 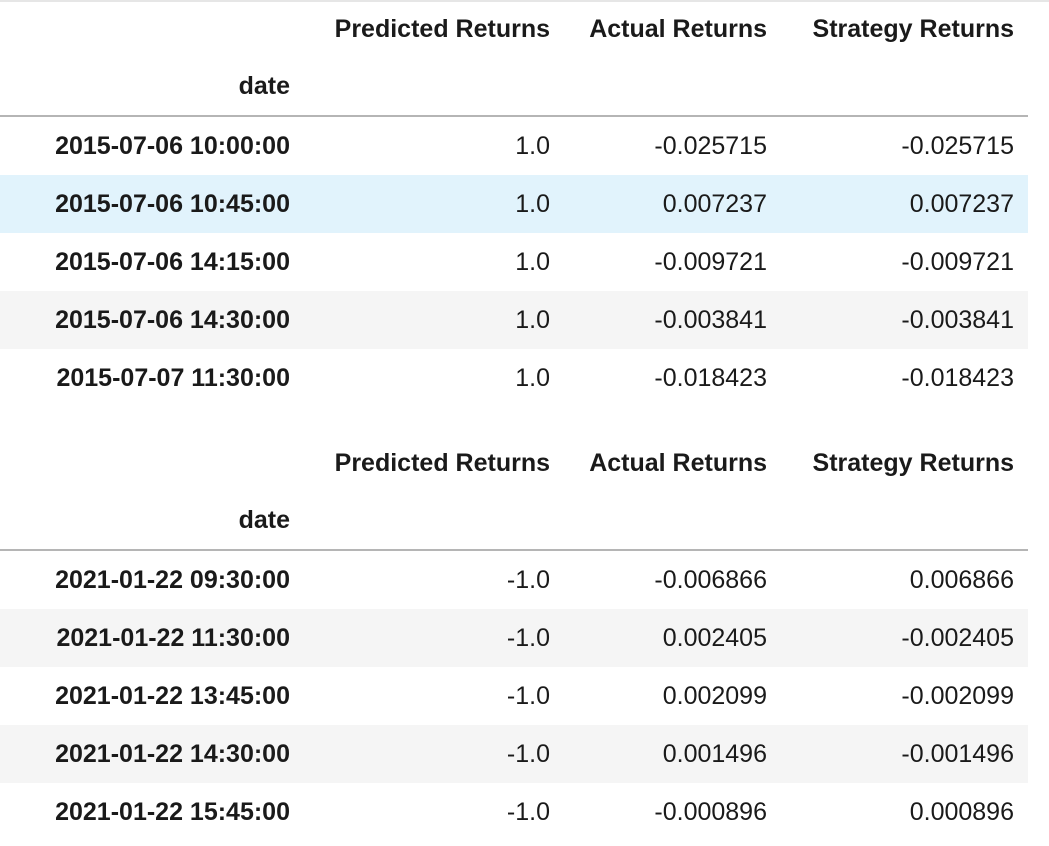 What do you see at coordinates (173, 377) in the screenshot?
I see `row-index-date: 2015-07-07 11:30:00` at bounding box center [173, 377].